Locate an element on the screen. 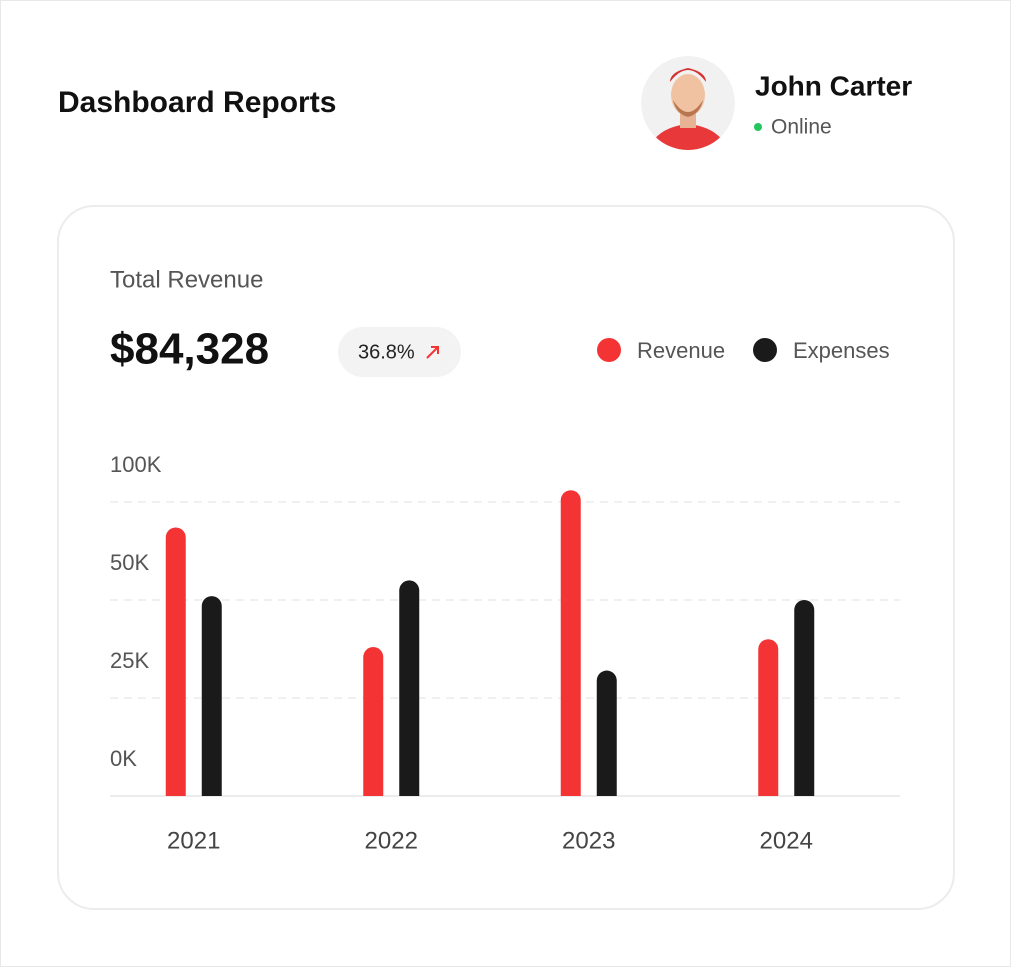 The height and width of the screenshot is (967, 1011). user-status: Online is located at coordinates (801, 127).